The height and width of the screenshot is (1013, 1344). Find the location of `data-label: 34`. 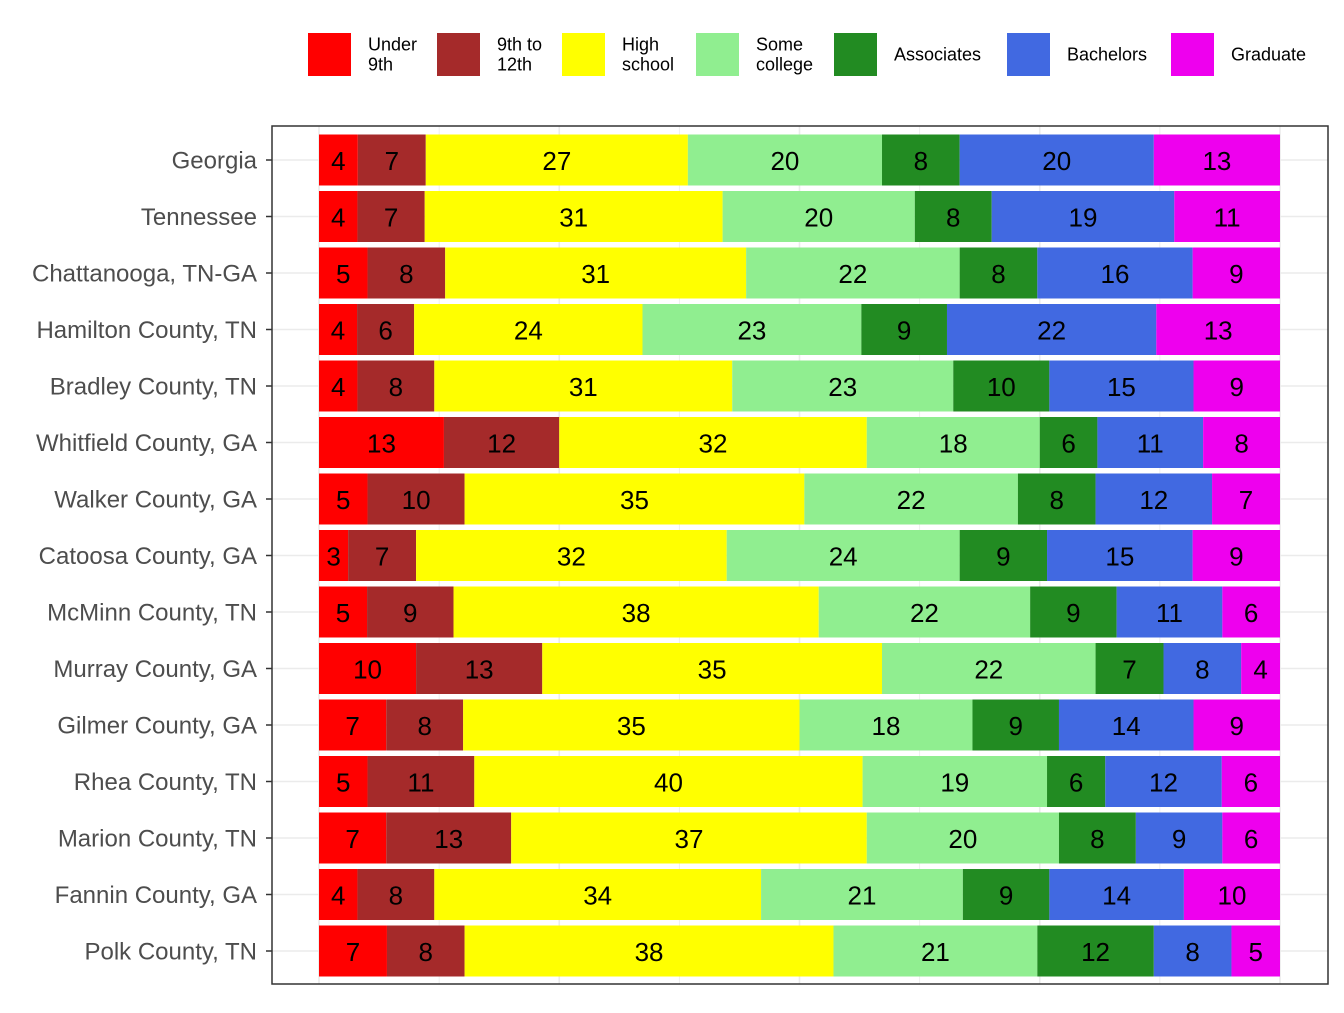

data-label: 34 is located at coordinates (597, 896).